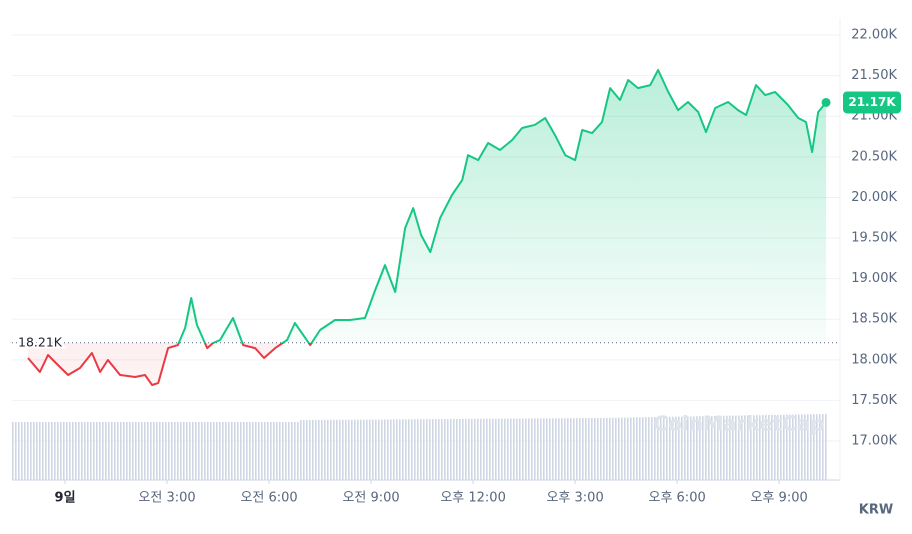  Describe the element at coordinates (370, 498) in the screenshot. I see `x-tick-label: 오전 9:00` at that location.